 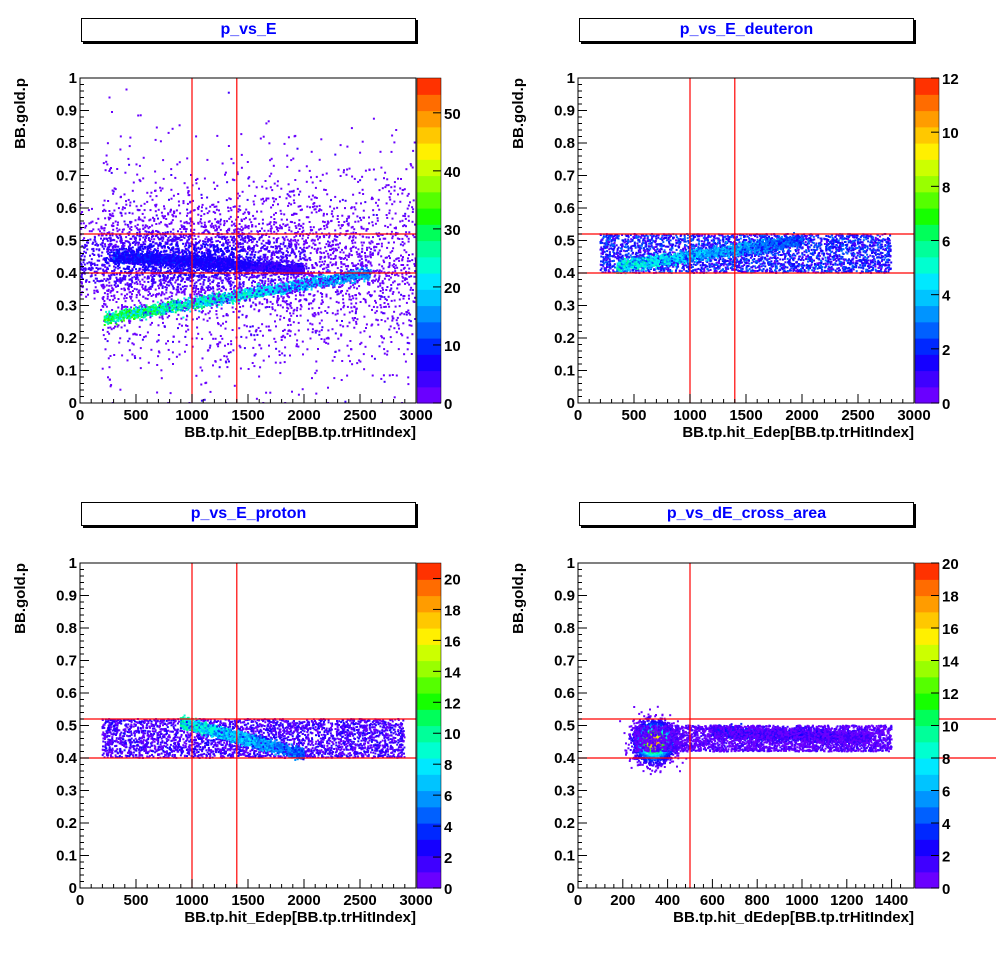 What do you see at coordinates (622, 900) in the screenshot?
I see `x-tick-label: 200` at bounding box center [622, 900].